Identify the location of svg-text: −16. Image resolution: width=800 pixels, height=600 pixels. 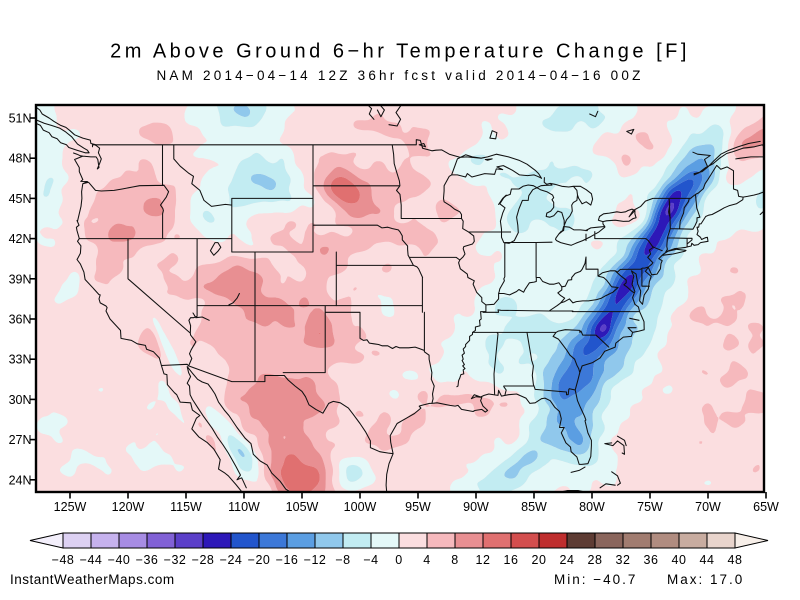
(287, 560).